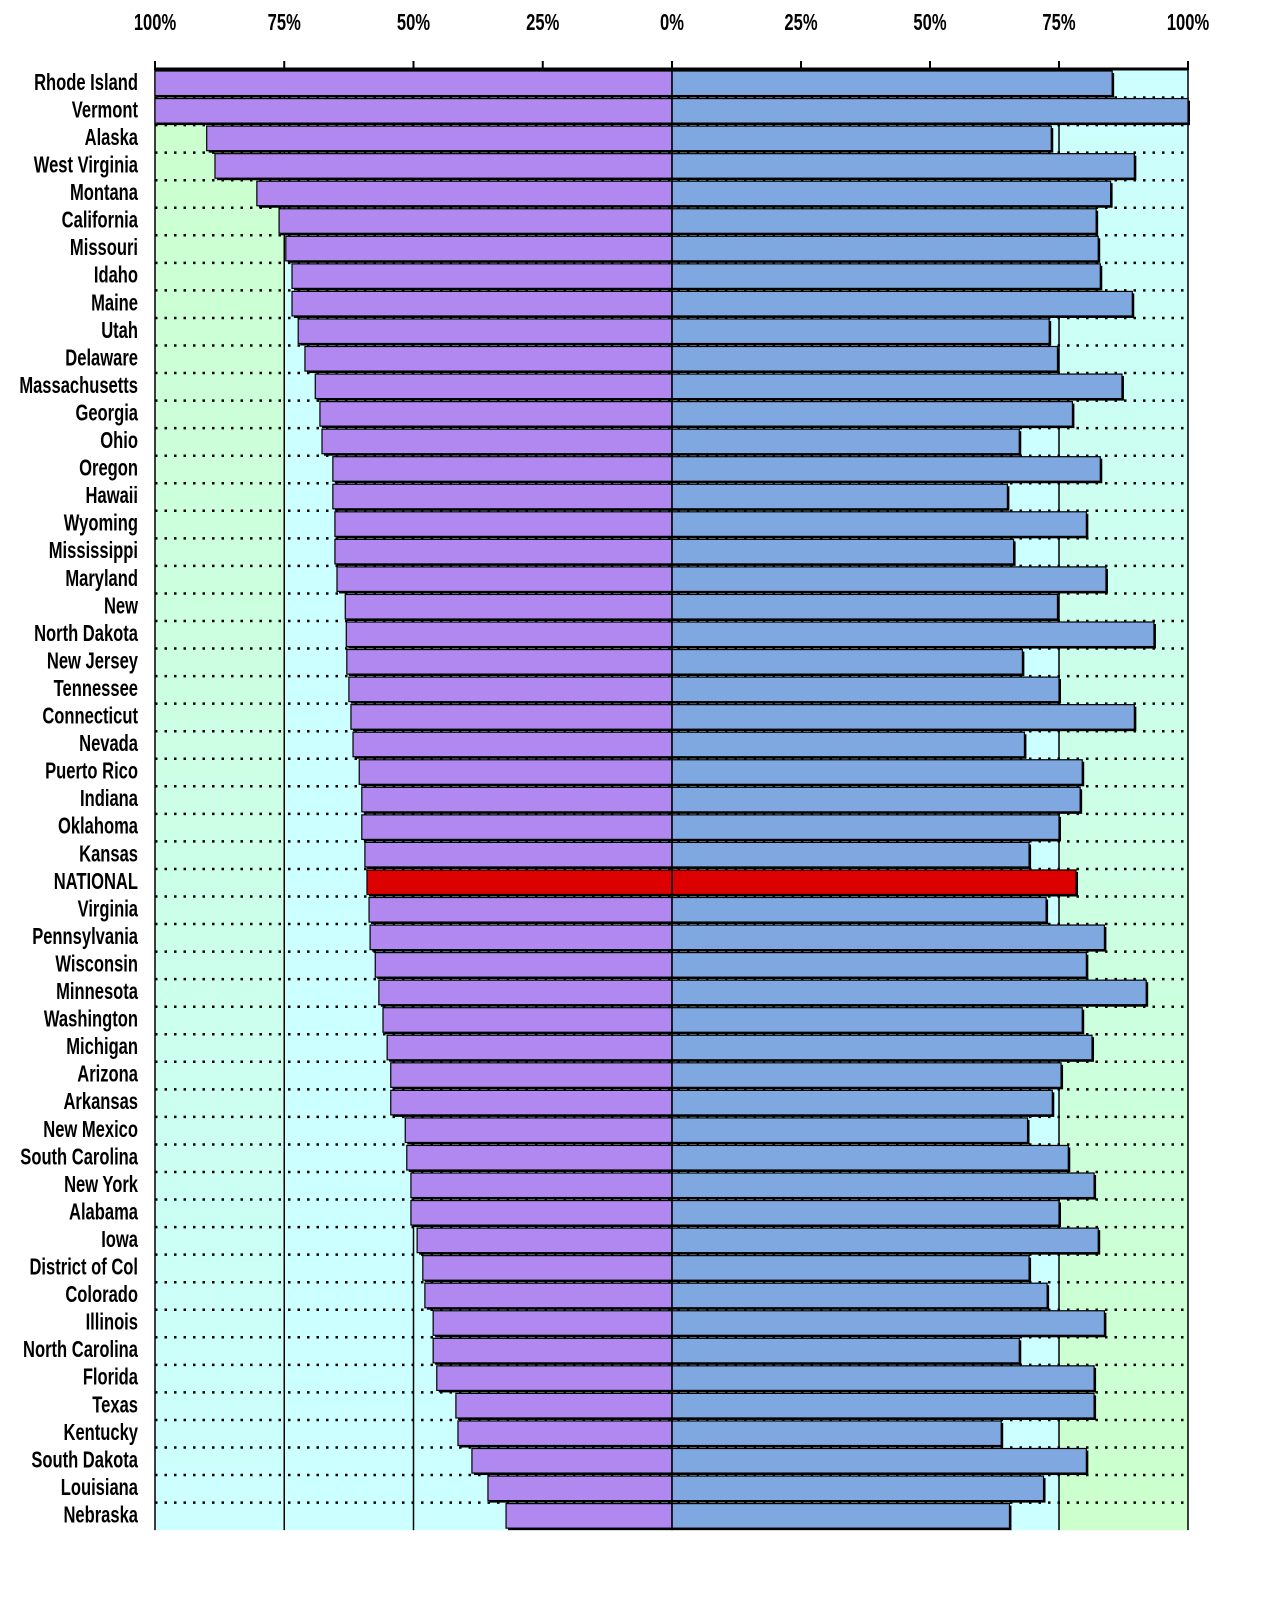  I want to click on category-label: Puerto Rico, so click(91, 771).